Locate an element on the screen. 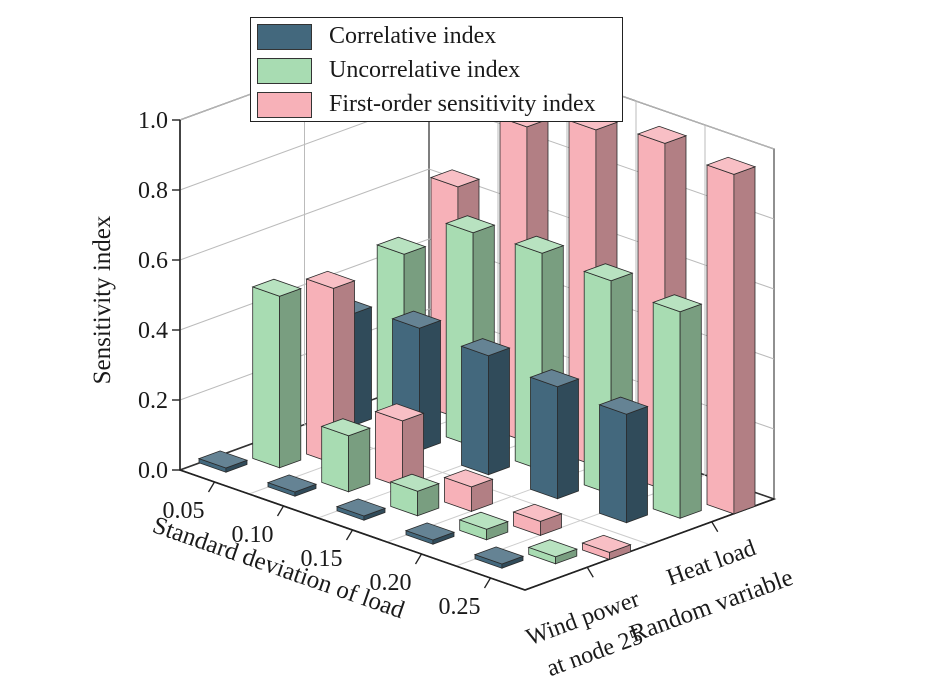  bar-s2-z0-x1-top is located at coordinates (399, 412).